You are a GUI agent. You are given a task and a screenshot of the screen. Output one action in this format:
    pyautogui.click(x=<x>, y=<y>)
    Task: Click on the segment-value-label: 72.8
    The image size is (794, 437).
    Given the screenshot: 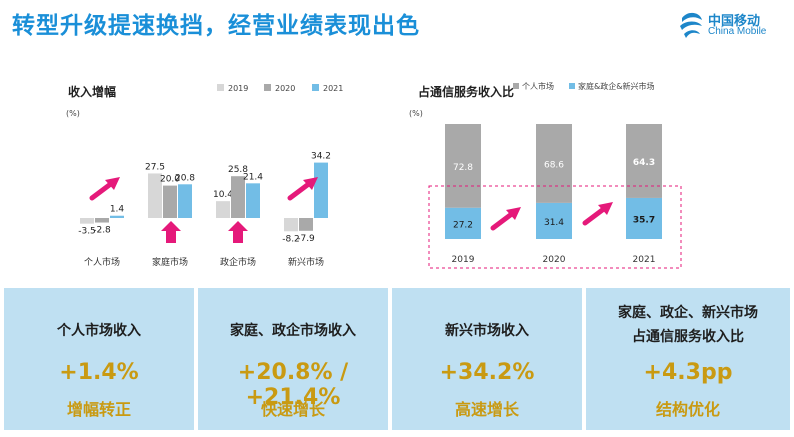 What is the action you would take?
    pyautogui.click(x=463, y=168)
    